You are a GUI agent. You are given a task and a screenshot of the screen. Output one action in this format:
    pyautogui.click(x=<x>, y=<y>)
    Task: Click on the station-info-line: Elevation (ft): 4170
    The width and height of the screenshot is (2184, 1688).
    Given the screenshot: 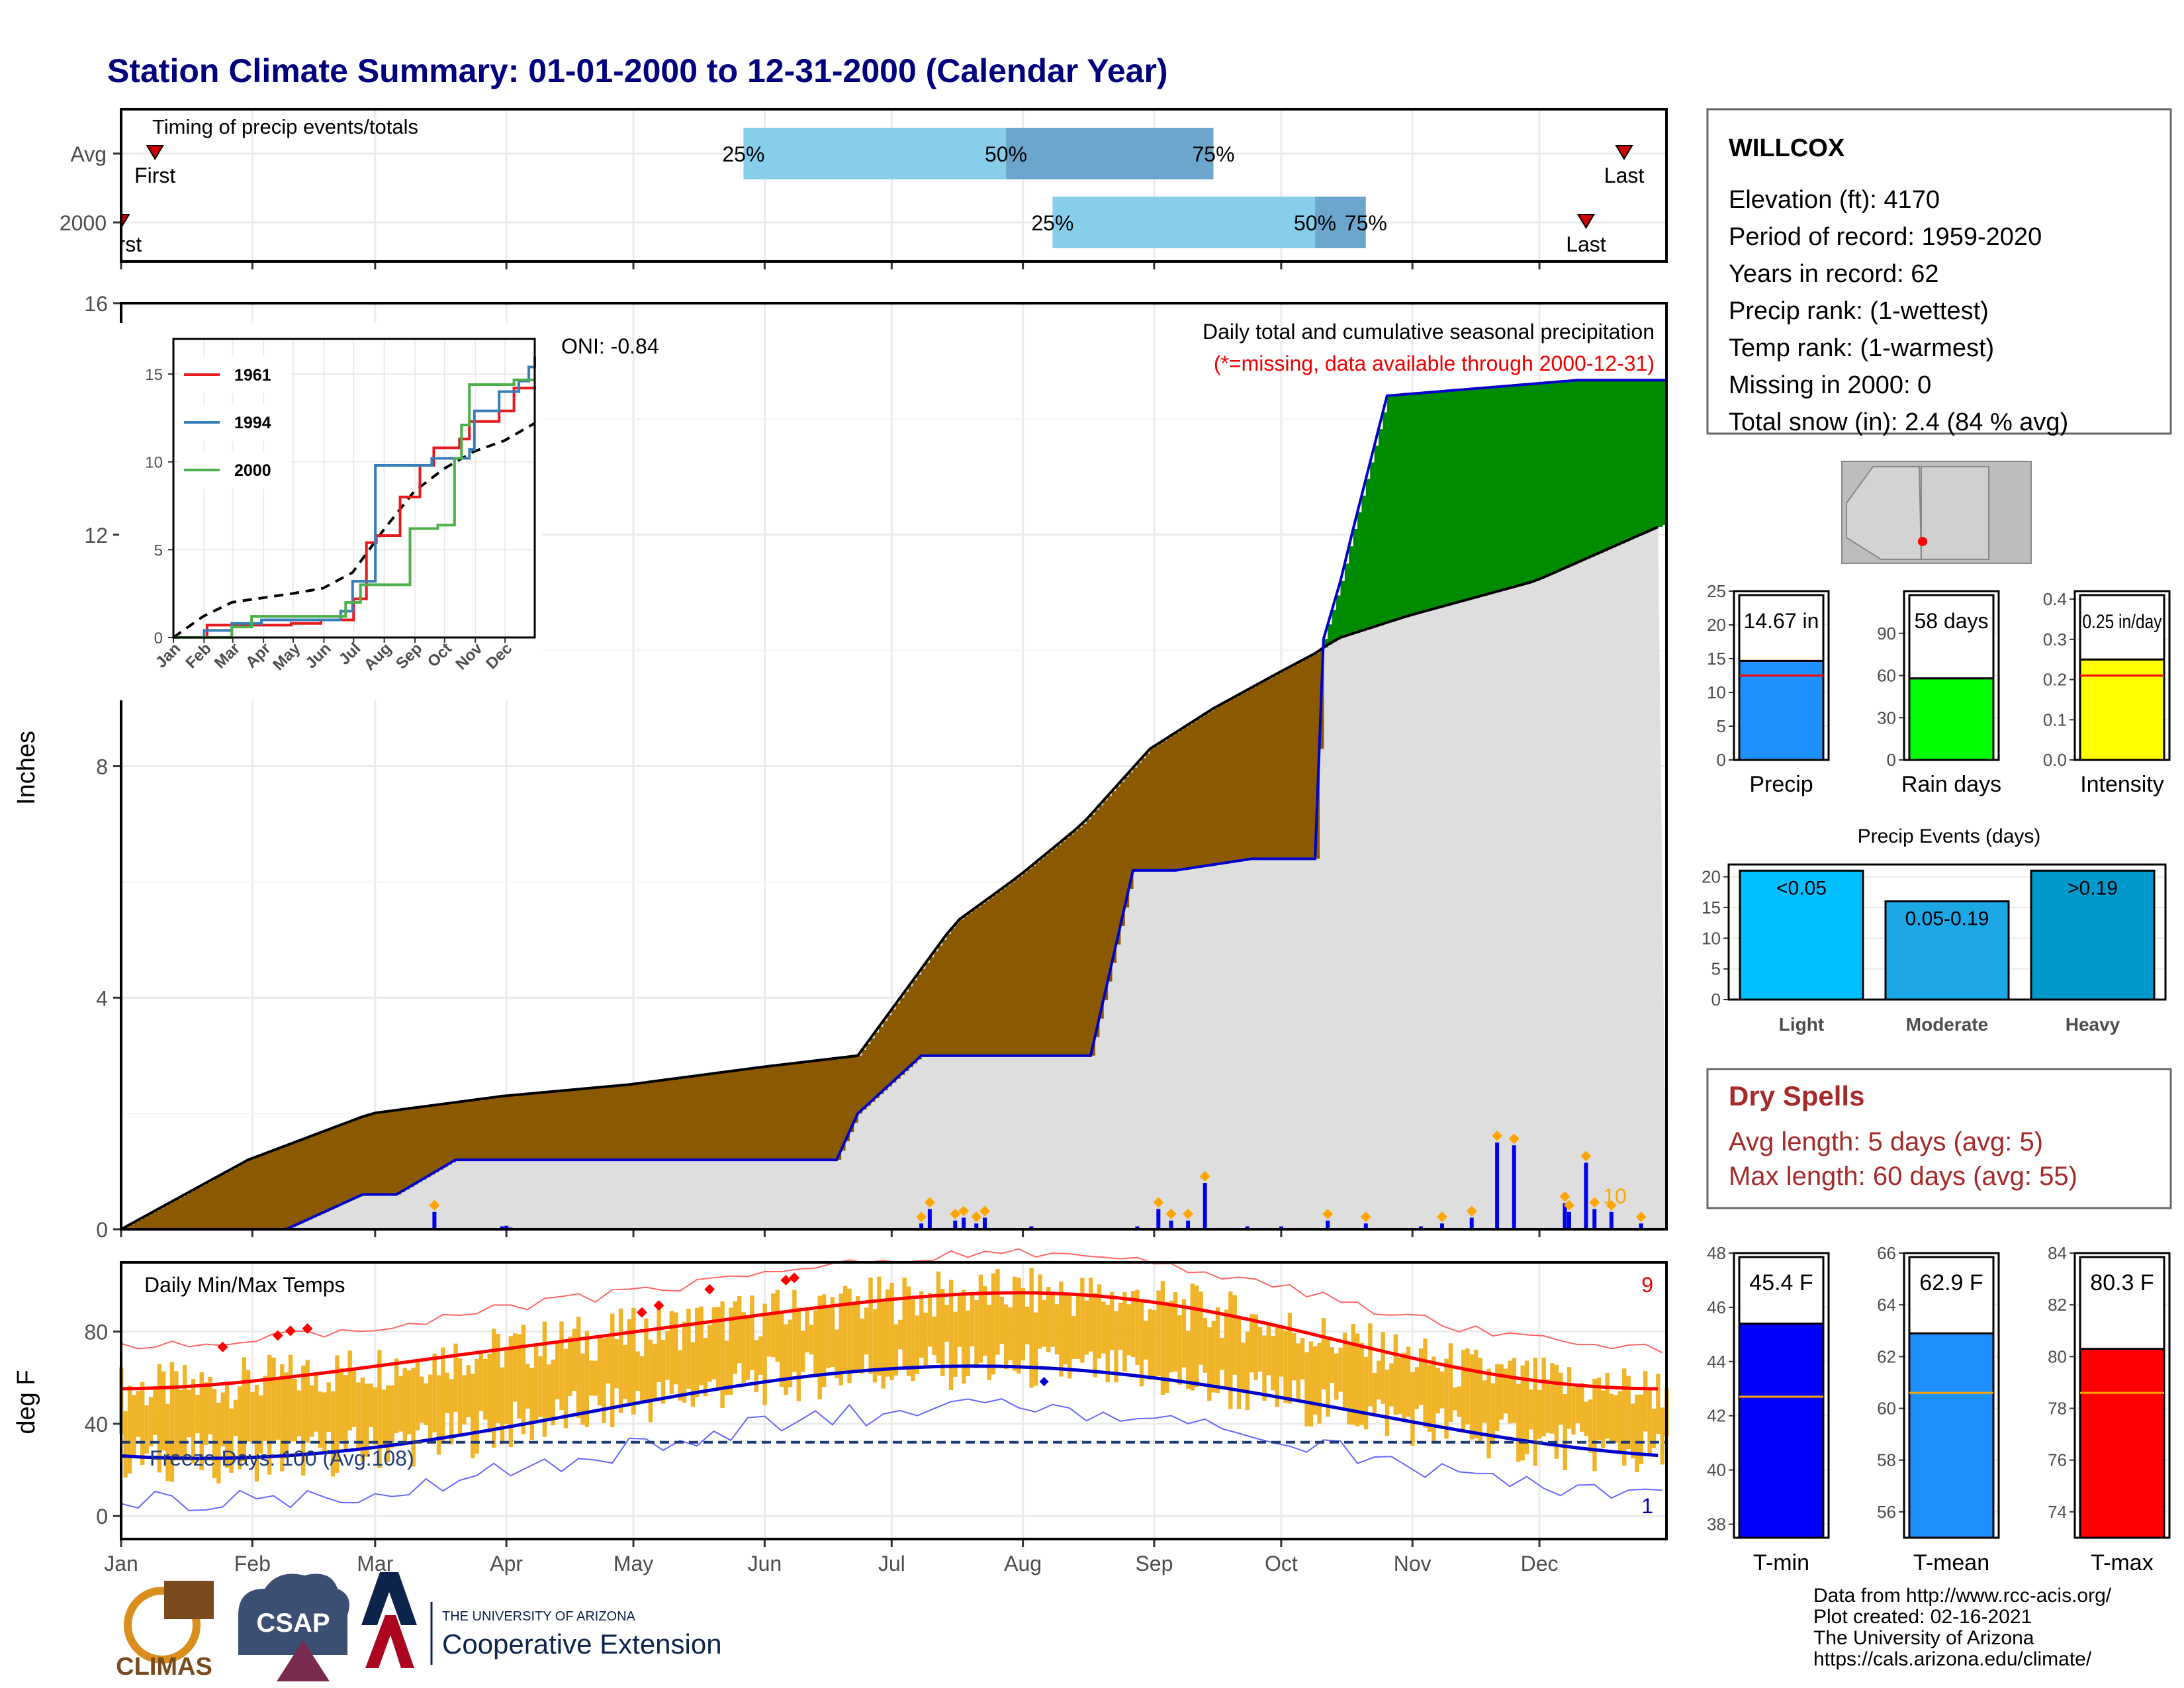 What is the action you would take?
    pyautogui.click(x=1834, y=200)
    